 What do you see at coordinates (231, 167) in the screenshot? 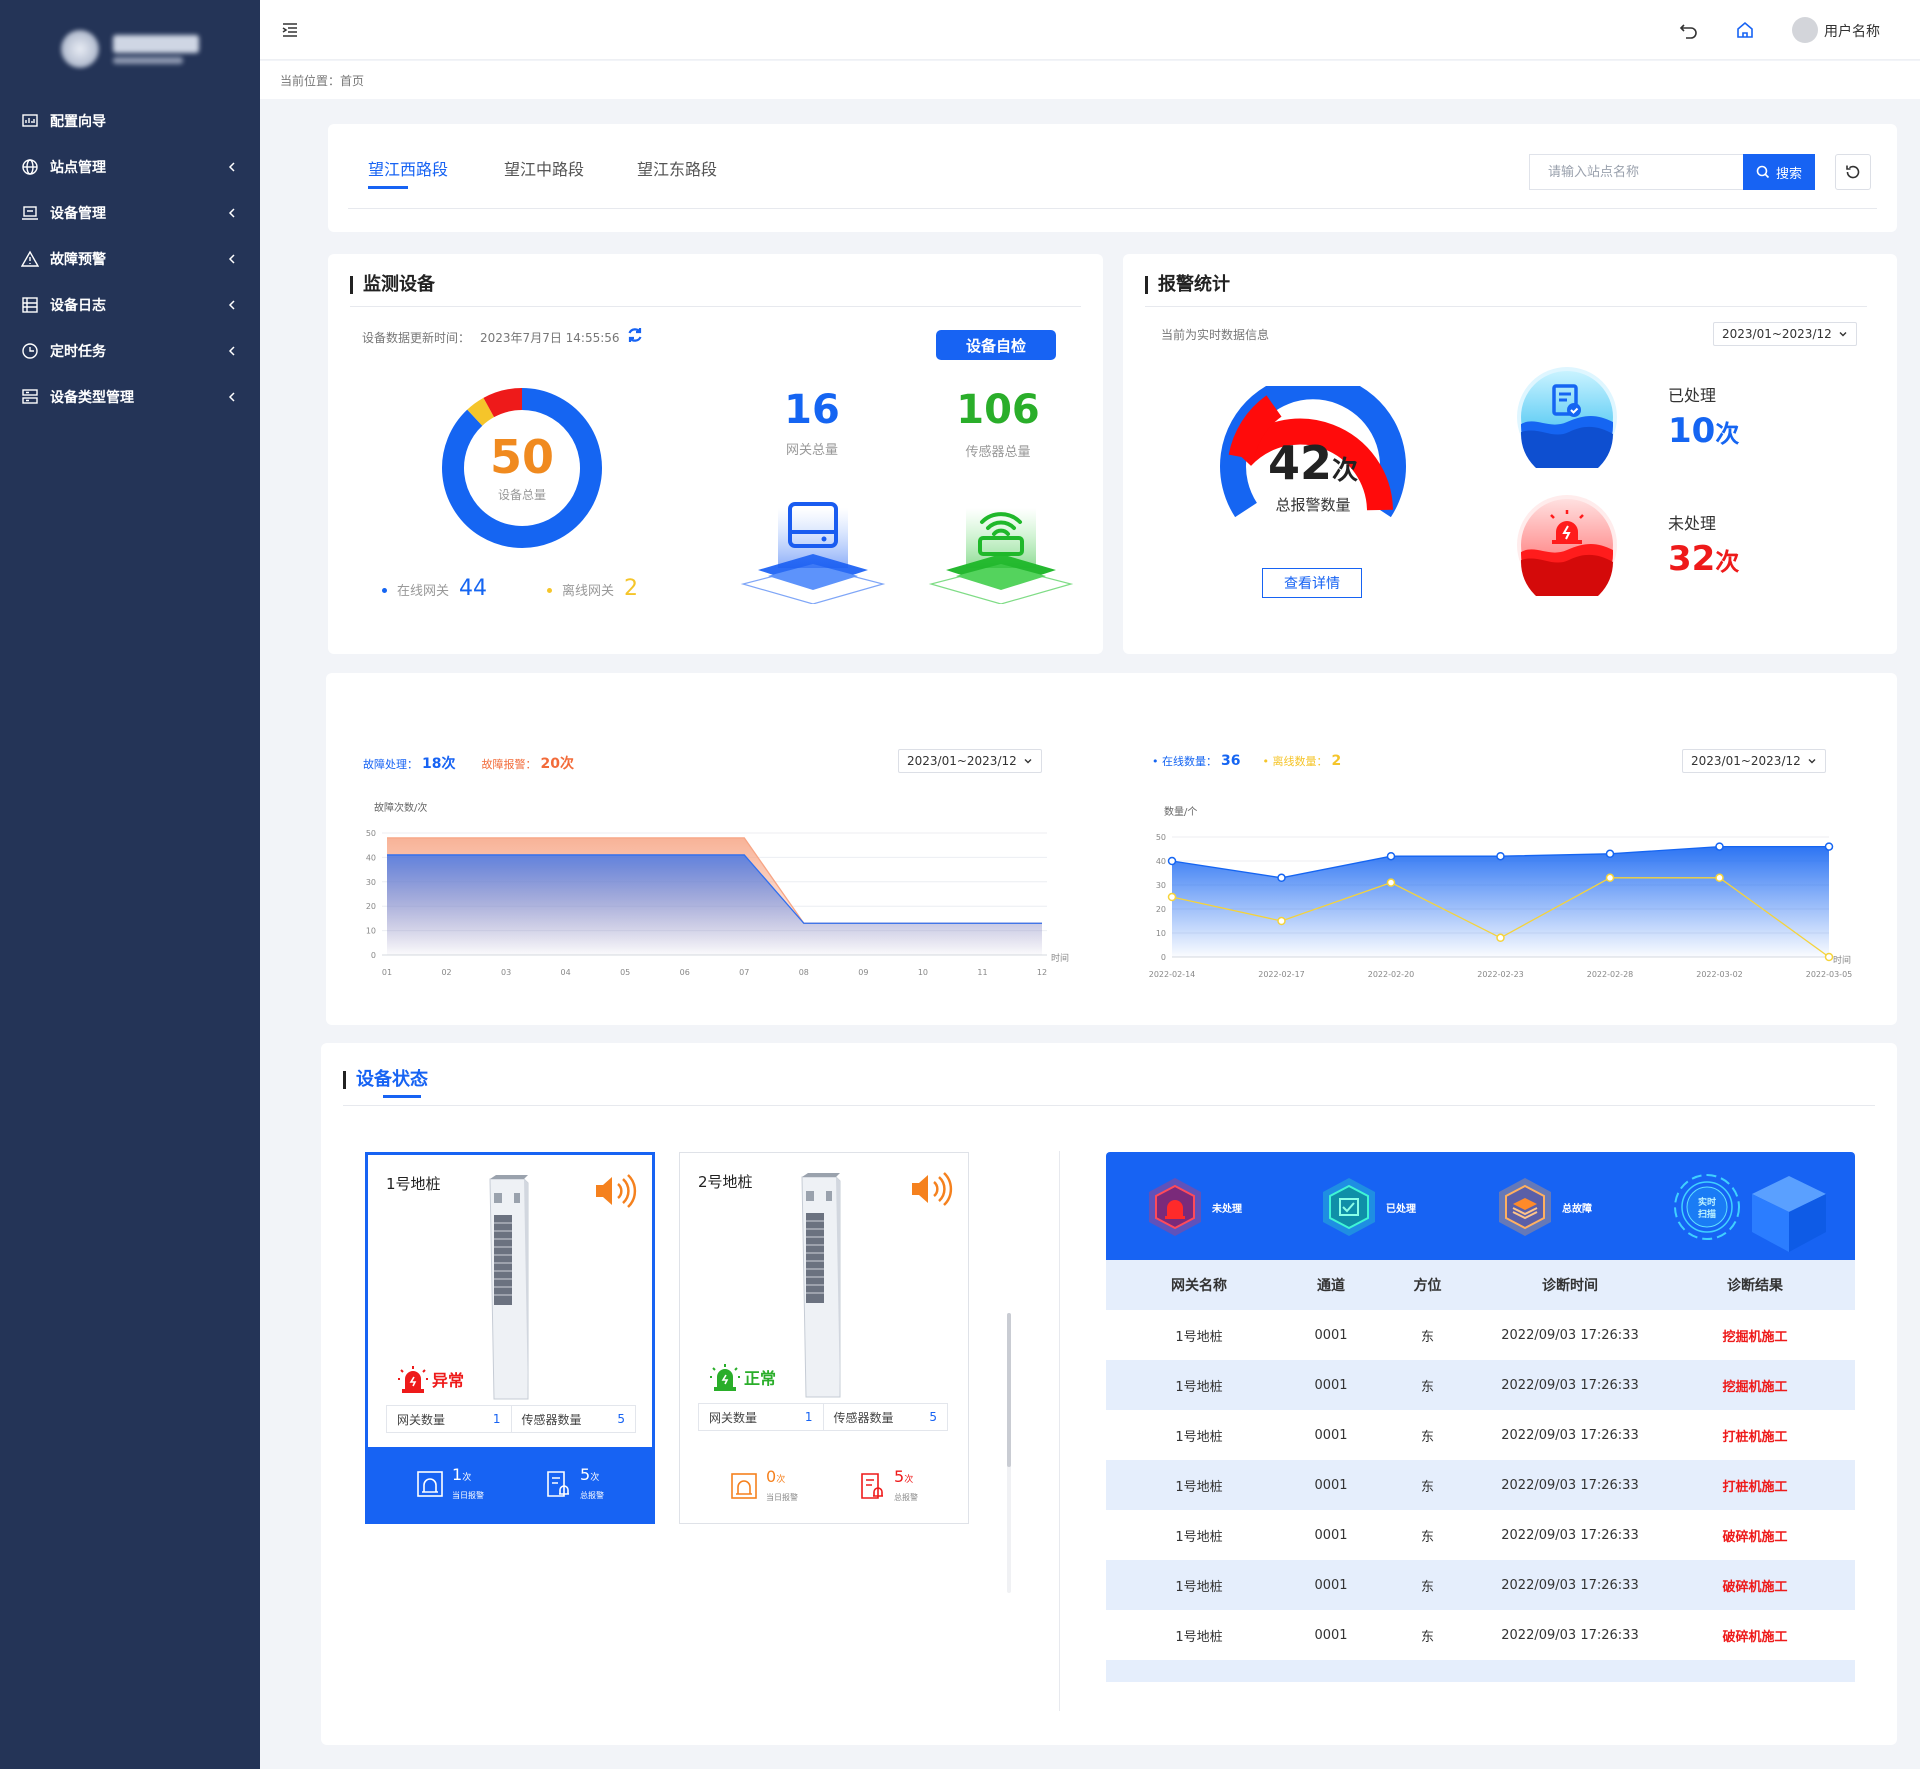
I see `chevron-left-icon` at bounding box center [231, 167].